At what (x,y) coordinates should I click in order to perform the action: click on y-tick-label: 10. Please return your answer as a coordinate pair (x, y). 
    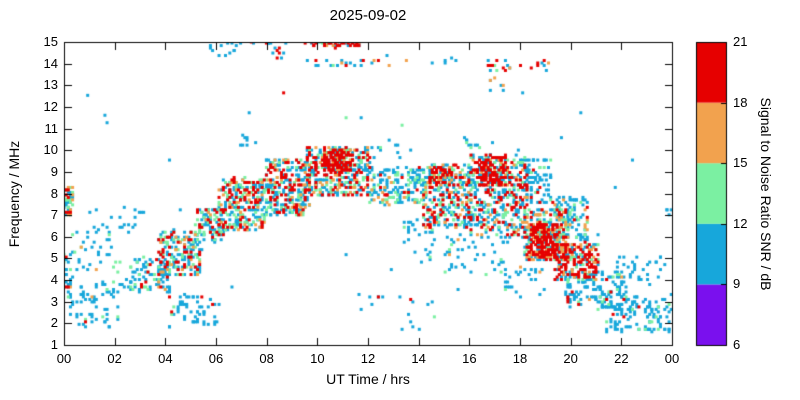
    Looking at the image, I should click on (50, 150).